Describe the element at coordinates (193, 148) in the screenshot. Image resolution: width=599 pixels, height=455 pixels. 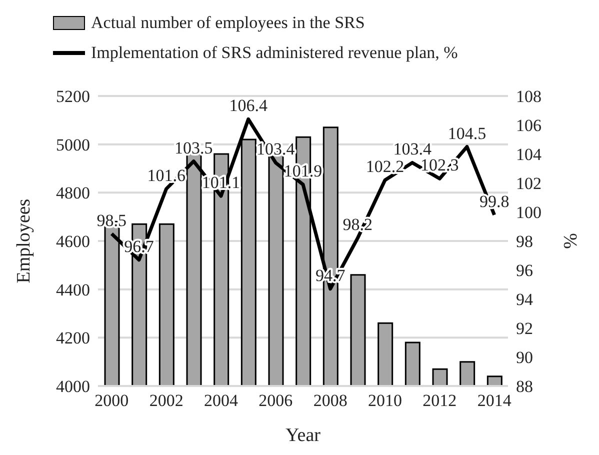
I see `data-label: 103.5` at that location.